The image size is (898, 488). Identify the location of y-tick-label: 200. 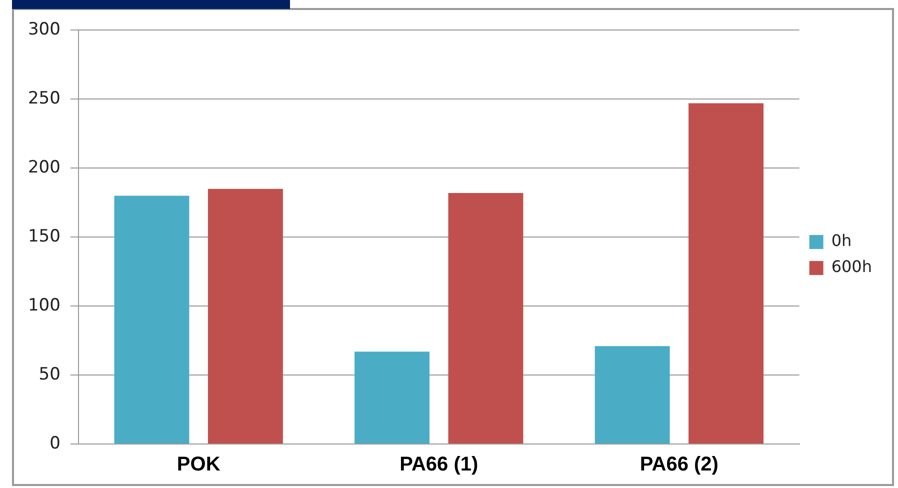
(44, 168).